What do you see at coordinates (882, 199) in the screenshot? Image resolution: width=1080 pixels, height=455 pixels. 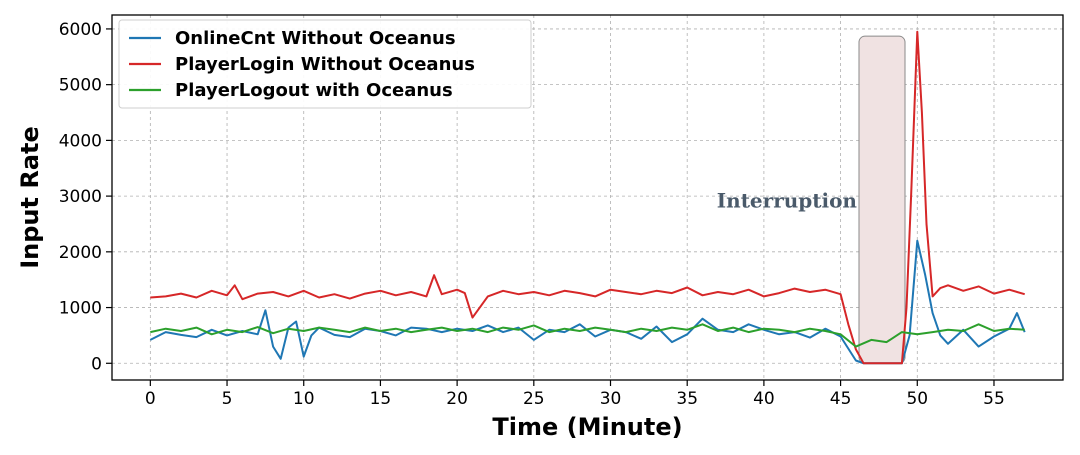 I see `interruption-region` at bounding box center [882, 199].